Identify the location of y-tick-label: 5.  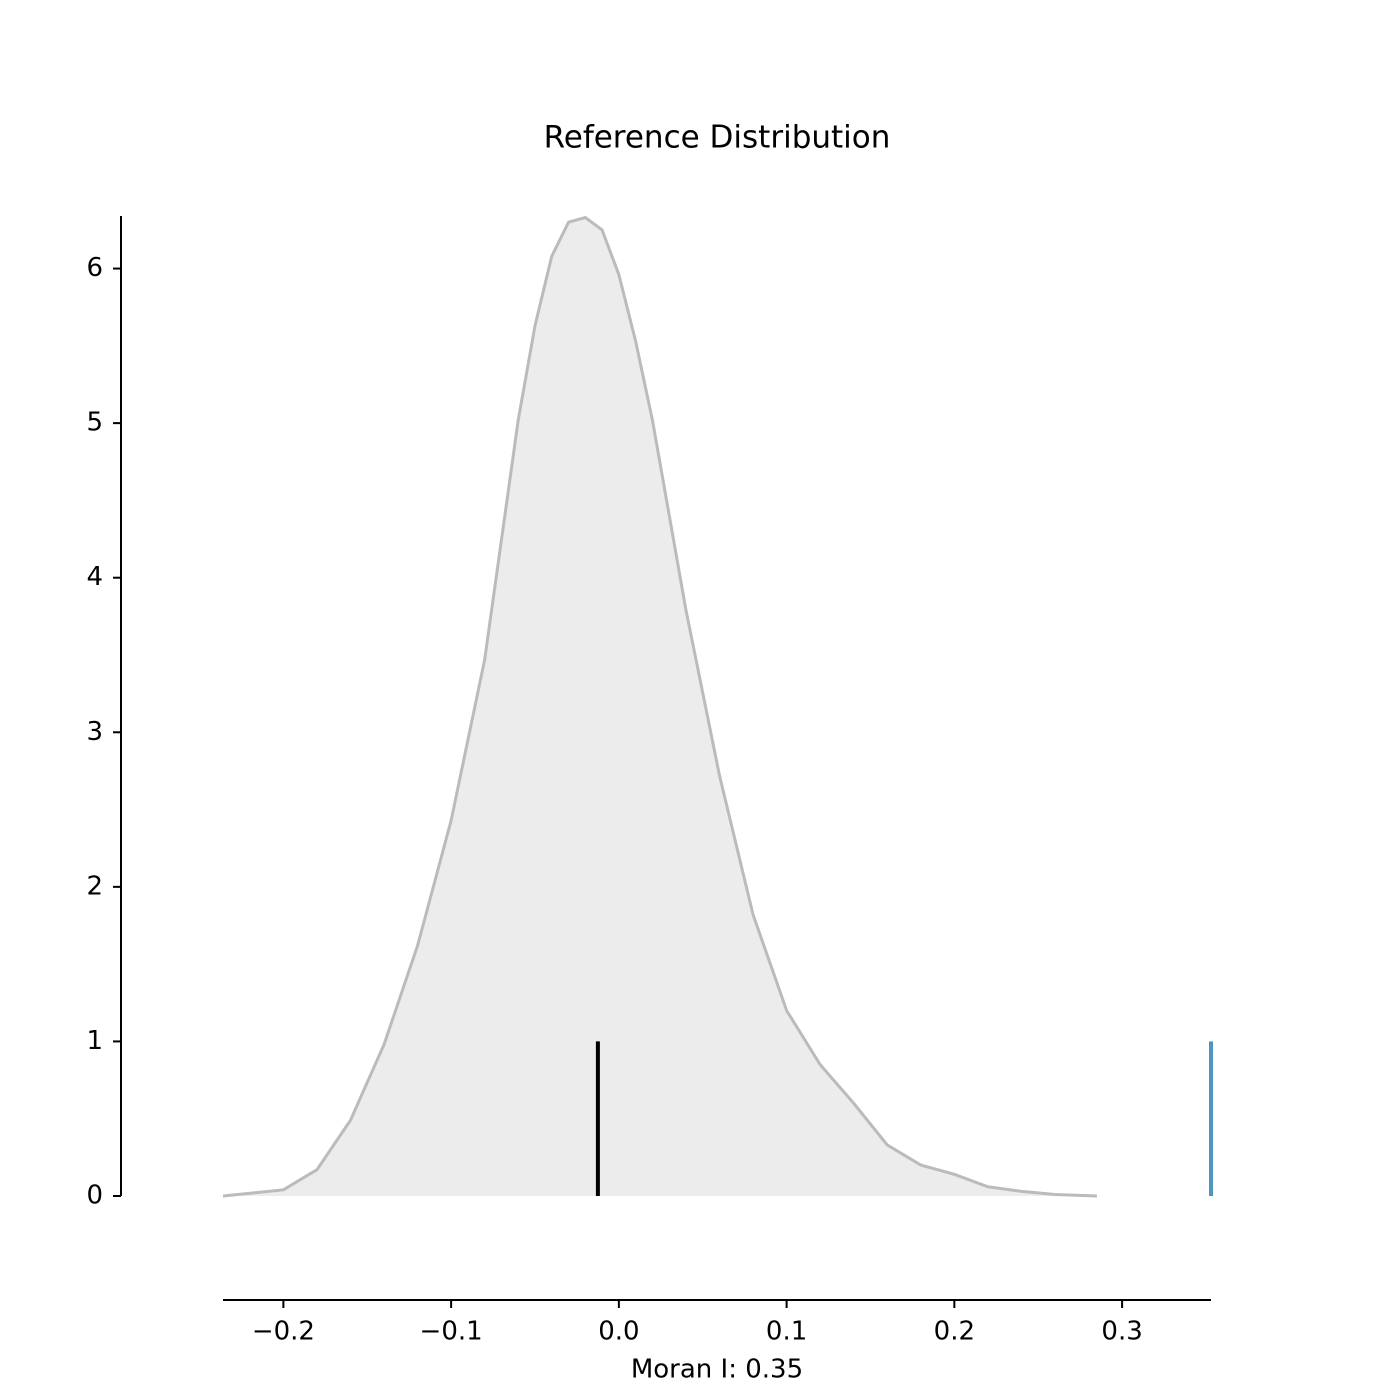
(94, 423).